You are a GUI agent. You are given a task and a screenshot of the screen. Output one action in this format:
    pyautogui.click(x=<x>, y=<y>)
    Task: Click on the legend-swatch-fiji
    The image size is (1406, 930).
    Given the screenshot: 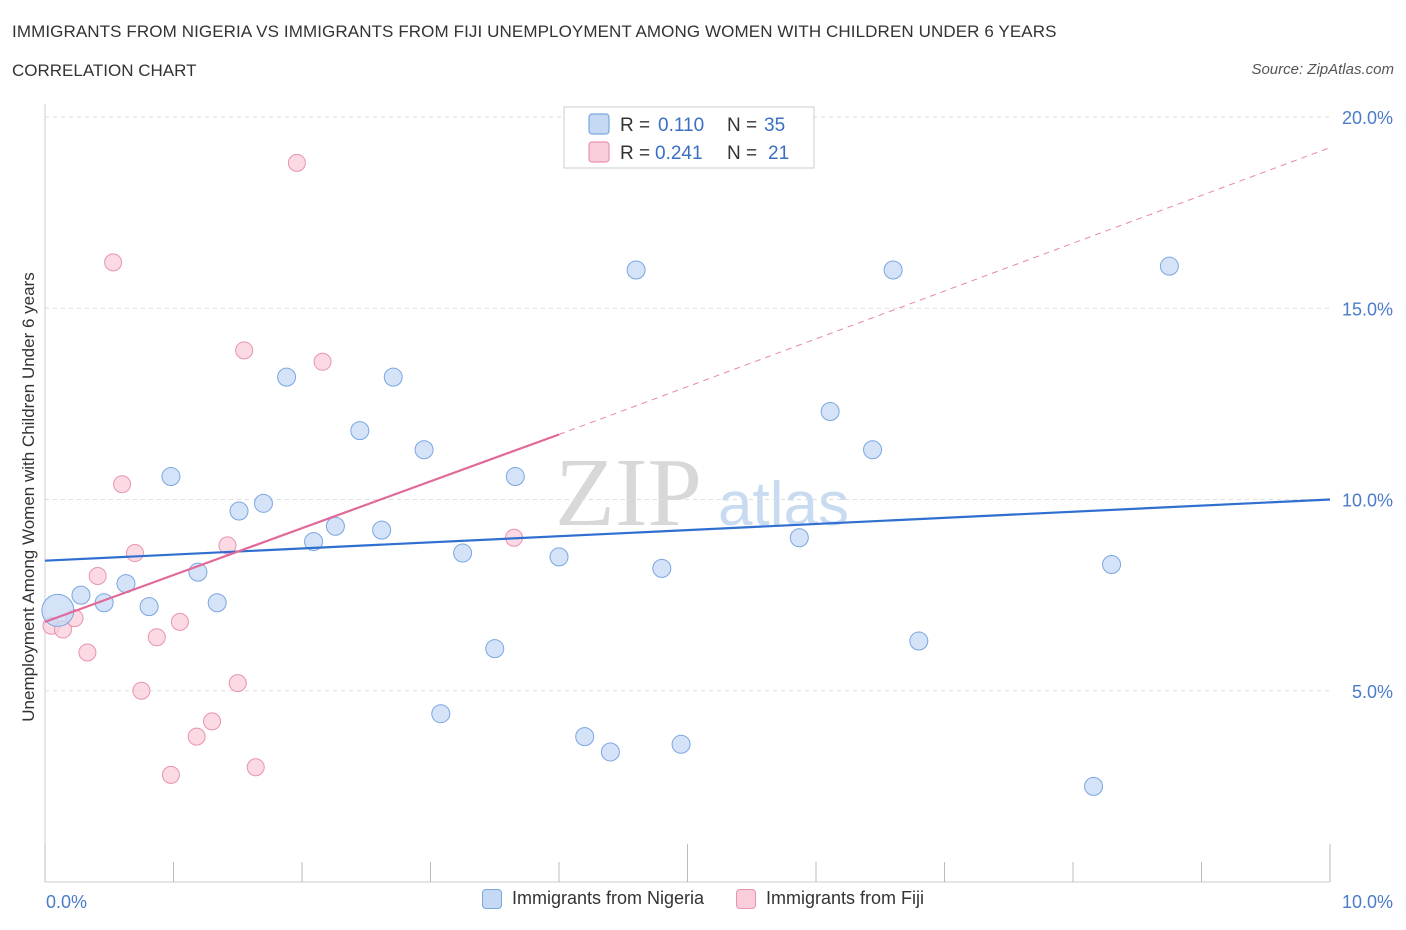 What is the action you would take?
    pyautogui.click(x=599, y=152)
    